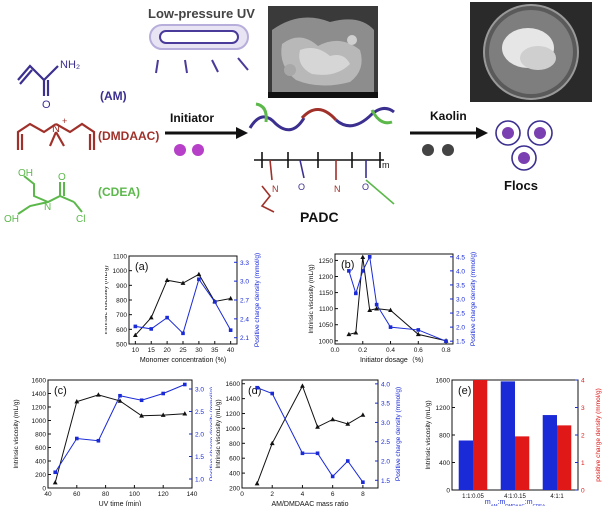 This screenshot has height=511, width=603. Describe the element at coordinates (128, 136) in the screenshot. I see `dmdaac-label: (DMDAAC)` at that location.